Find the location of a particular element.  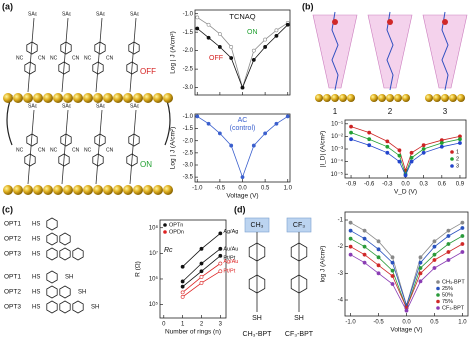

y-tick-label: -2 is located at coordinates (341, 247).